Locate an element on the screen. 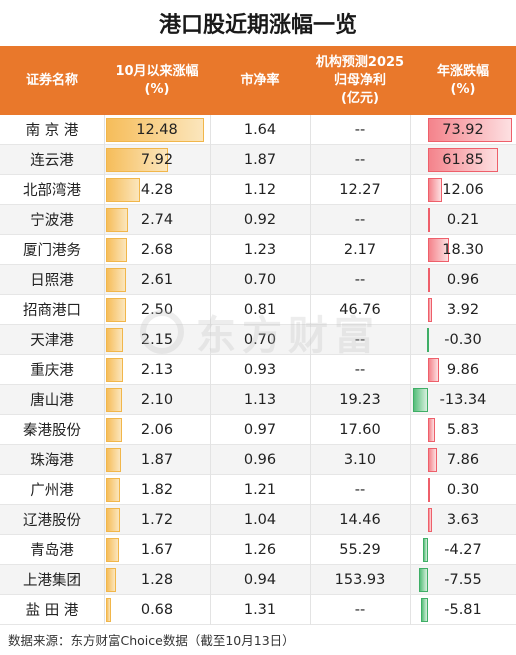  table-row: 重庆港 2.13 0.93 -- 9.86 is located at coordinates (258, 370).